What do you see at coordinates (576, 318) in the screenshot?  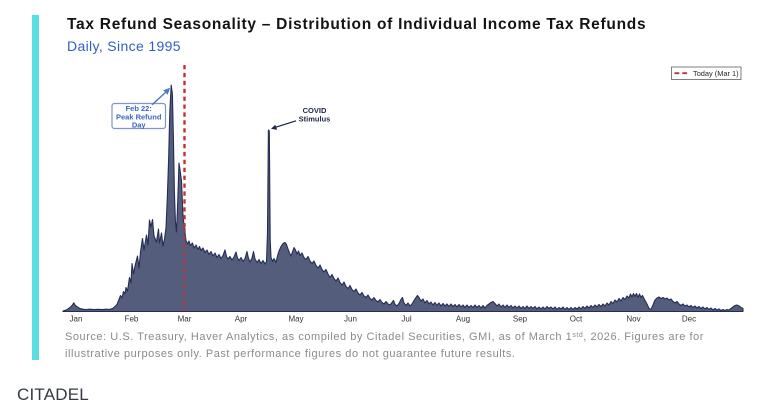 I see `svg-text: Oct` at bounding box center [576, 318].